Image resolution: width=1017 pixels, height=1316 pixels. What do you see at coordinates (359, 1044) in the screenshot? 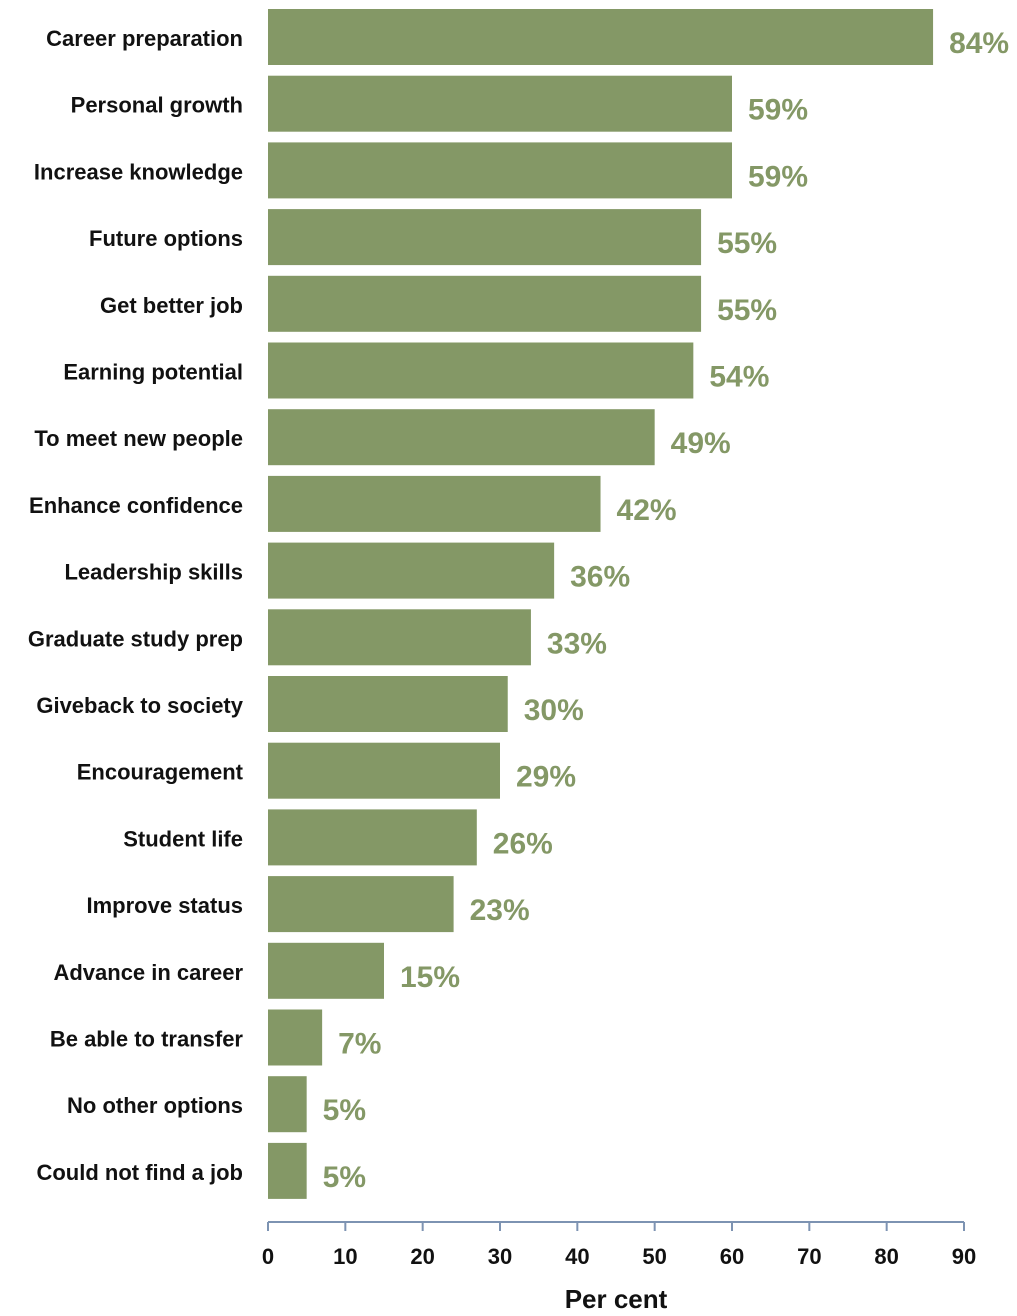
I see `data-label: 7%` at bounding box center [359, 1044].